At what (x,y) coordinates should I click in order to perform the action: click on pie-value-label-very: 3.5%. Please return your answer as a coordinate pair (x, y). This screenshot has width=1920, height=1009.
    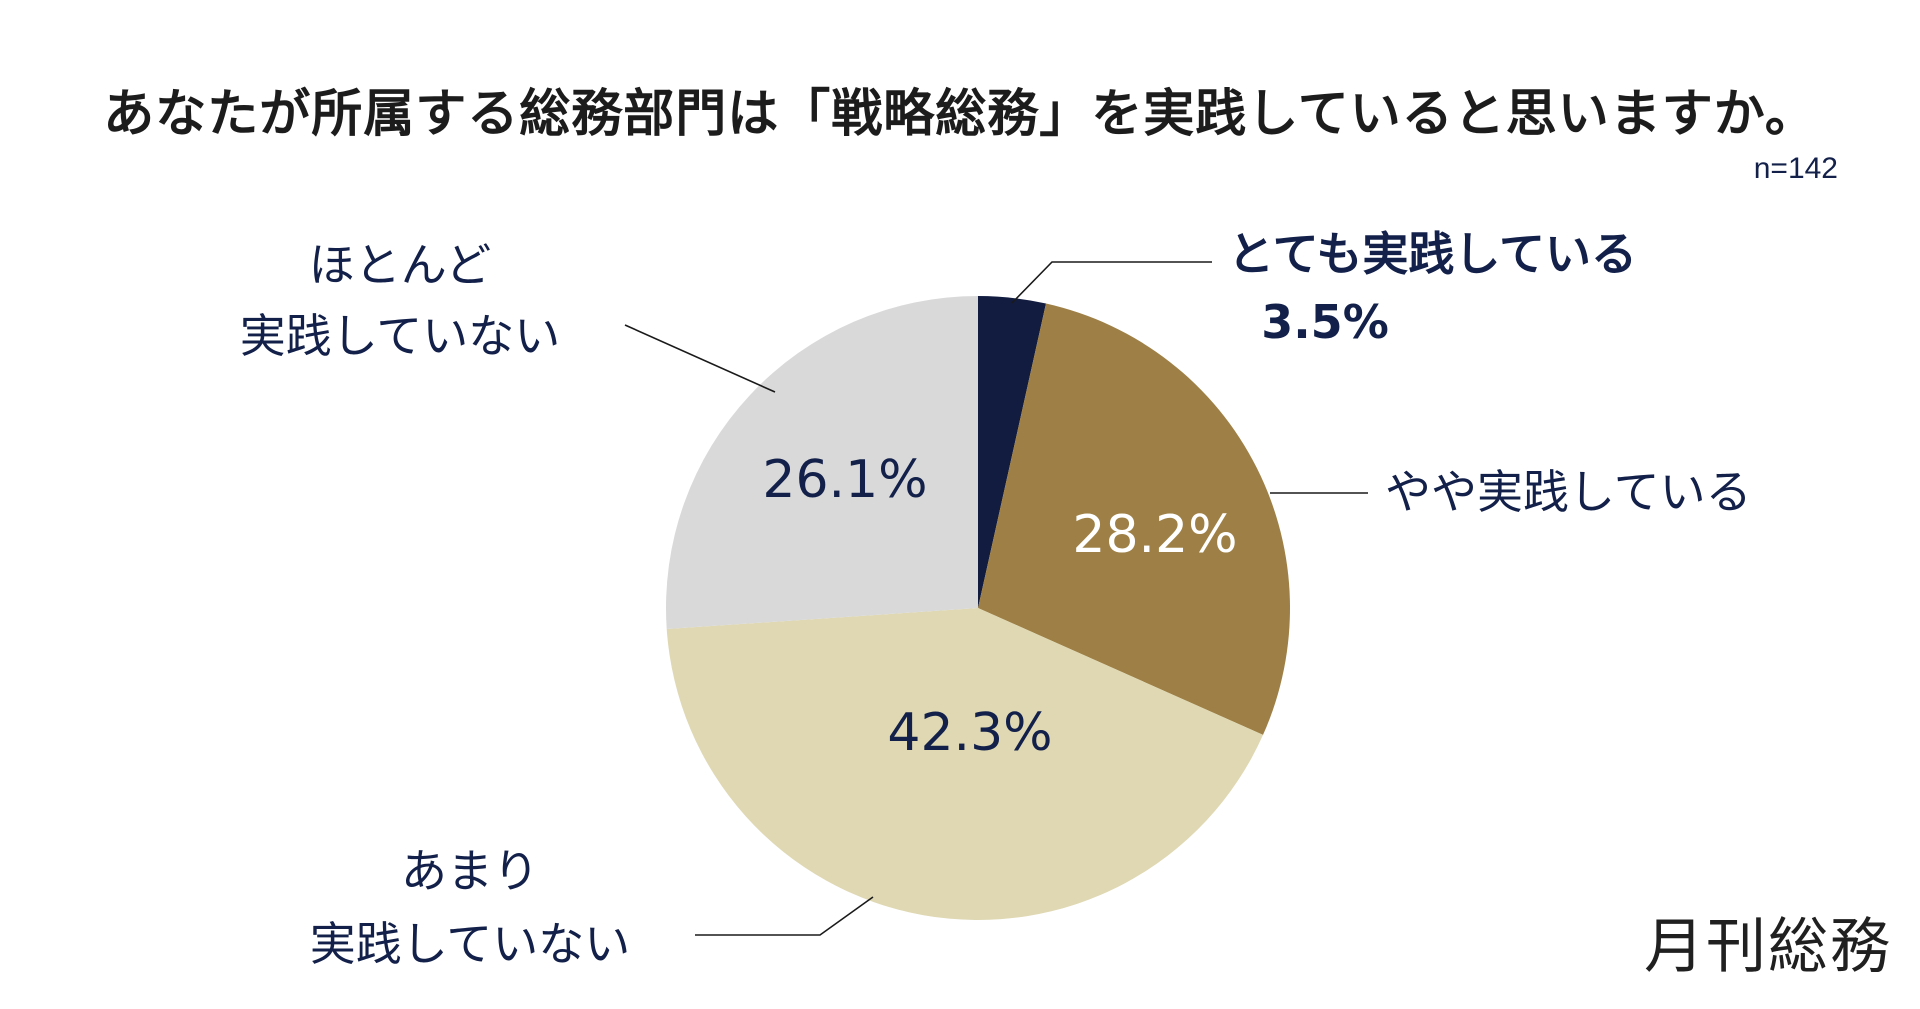
    Looking at the image, I should click on (1325, 322).